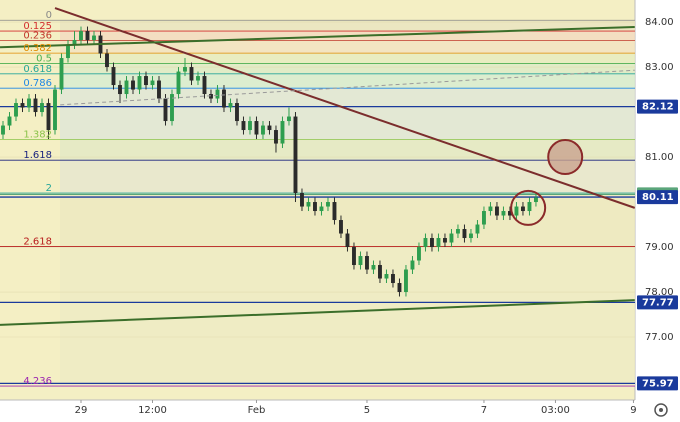  I want to click on x-tick-label: 9, so click(633, 410).